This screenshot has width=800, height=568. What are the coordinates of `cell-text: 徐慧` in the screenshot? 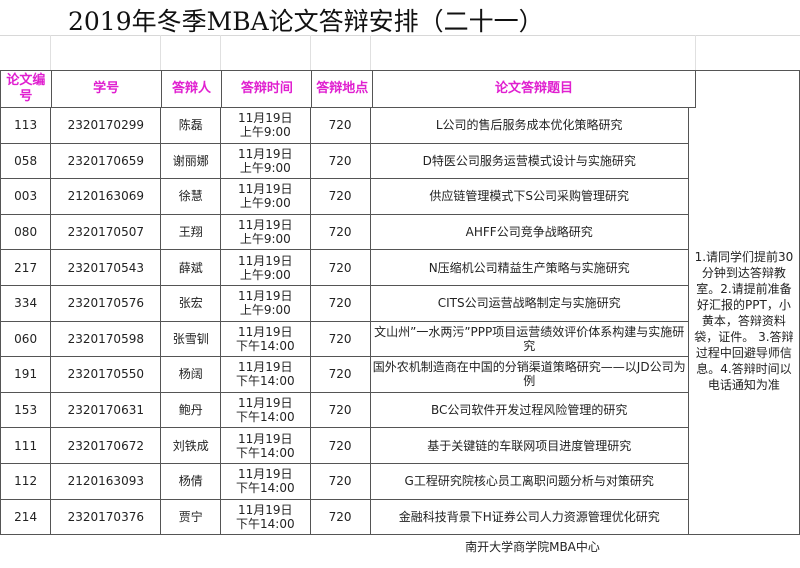 It's located at (190, 196).